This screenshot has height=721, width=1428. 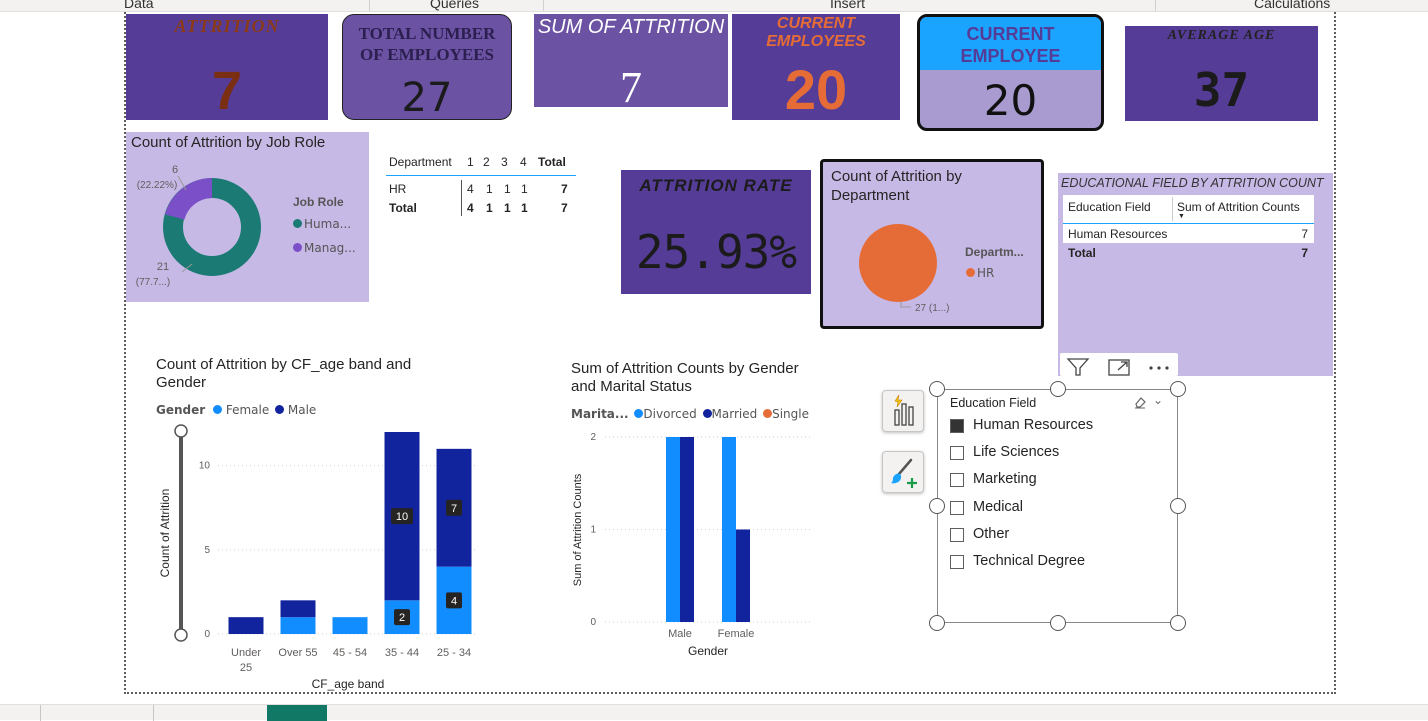 I want to click on matrix-cell: 7, so click(x=564, y=189).